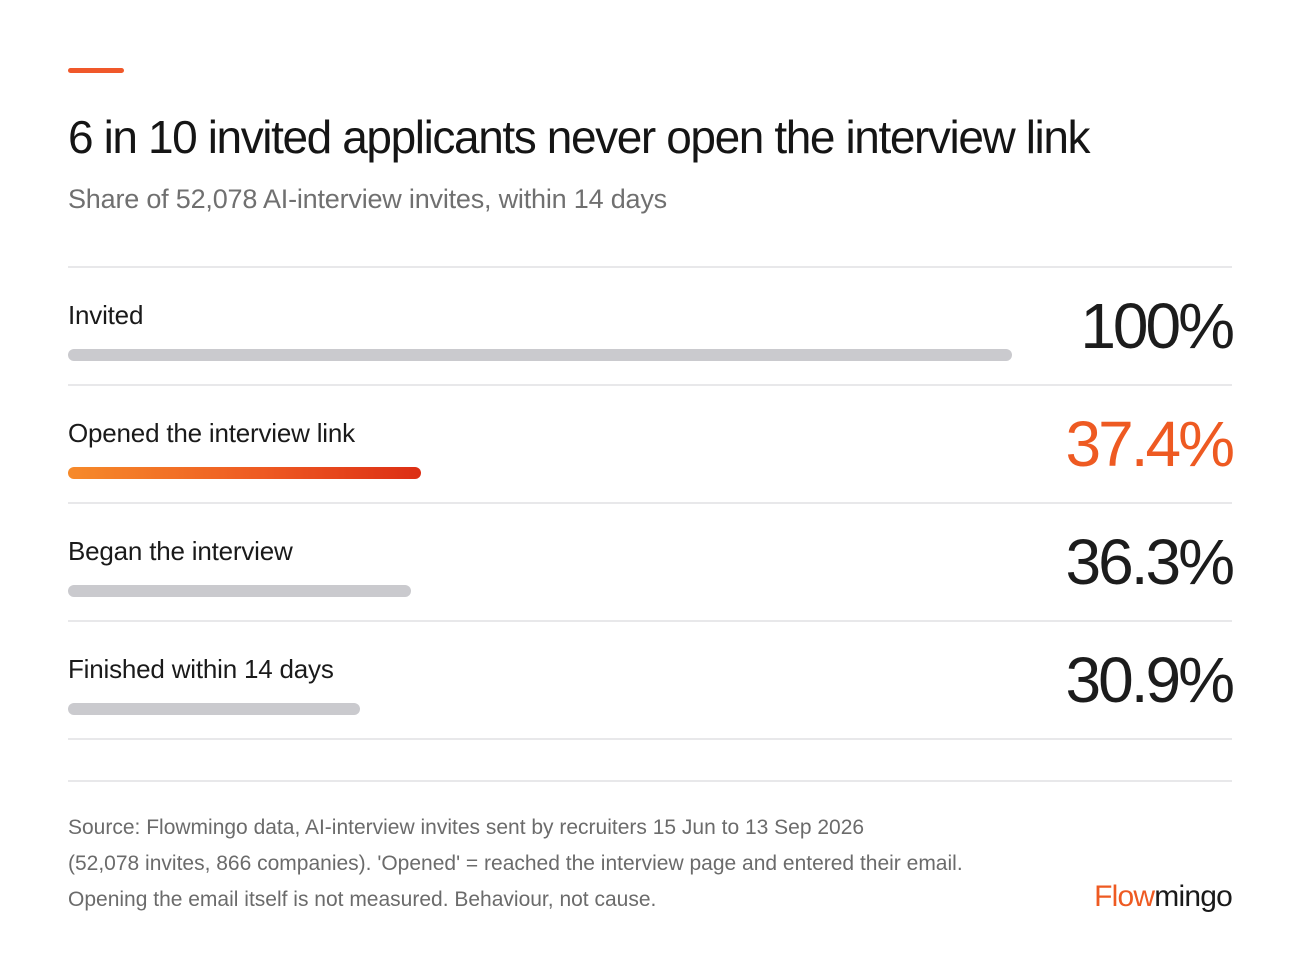  What do you see at coordinates (651, 327) in the screenshot?
I see `funnel-row: Invited 100%` at bounding box center [651, 327].